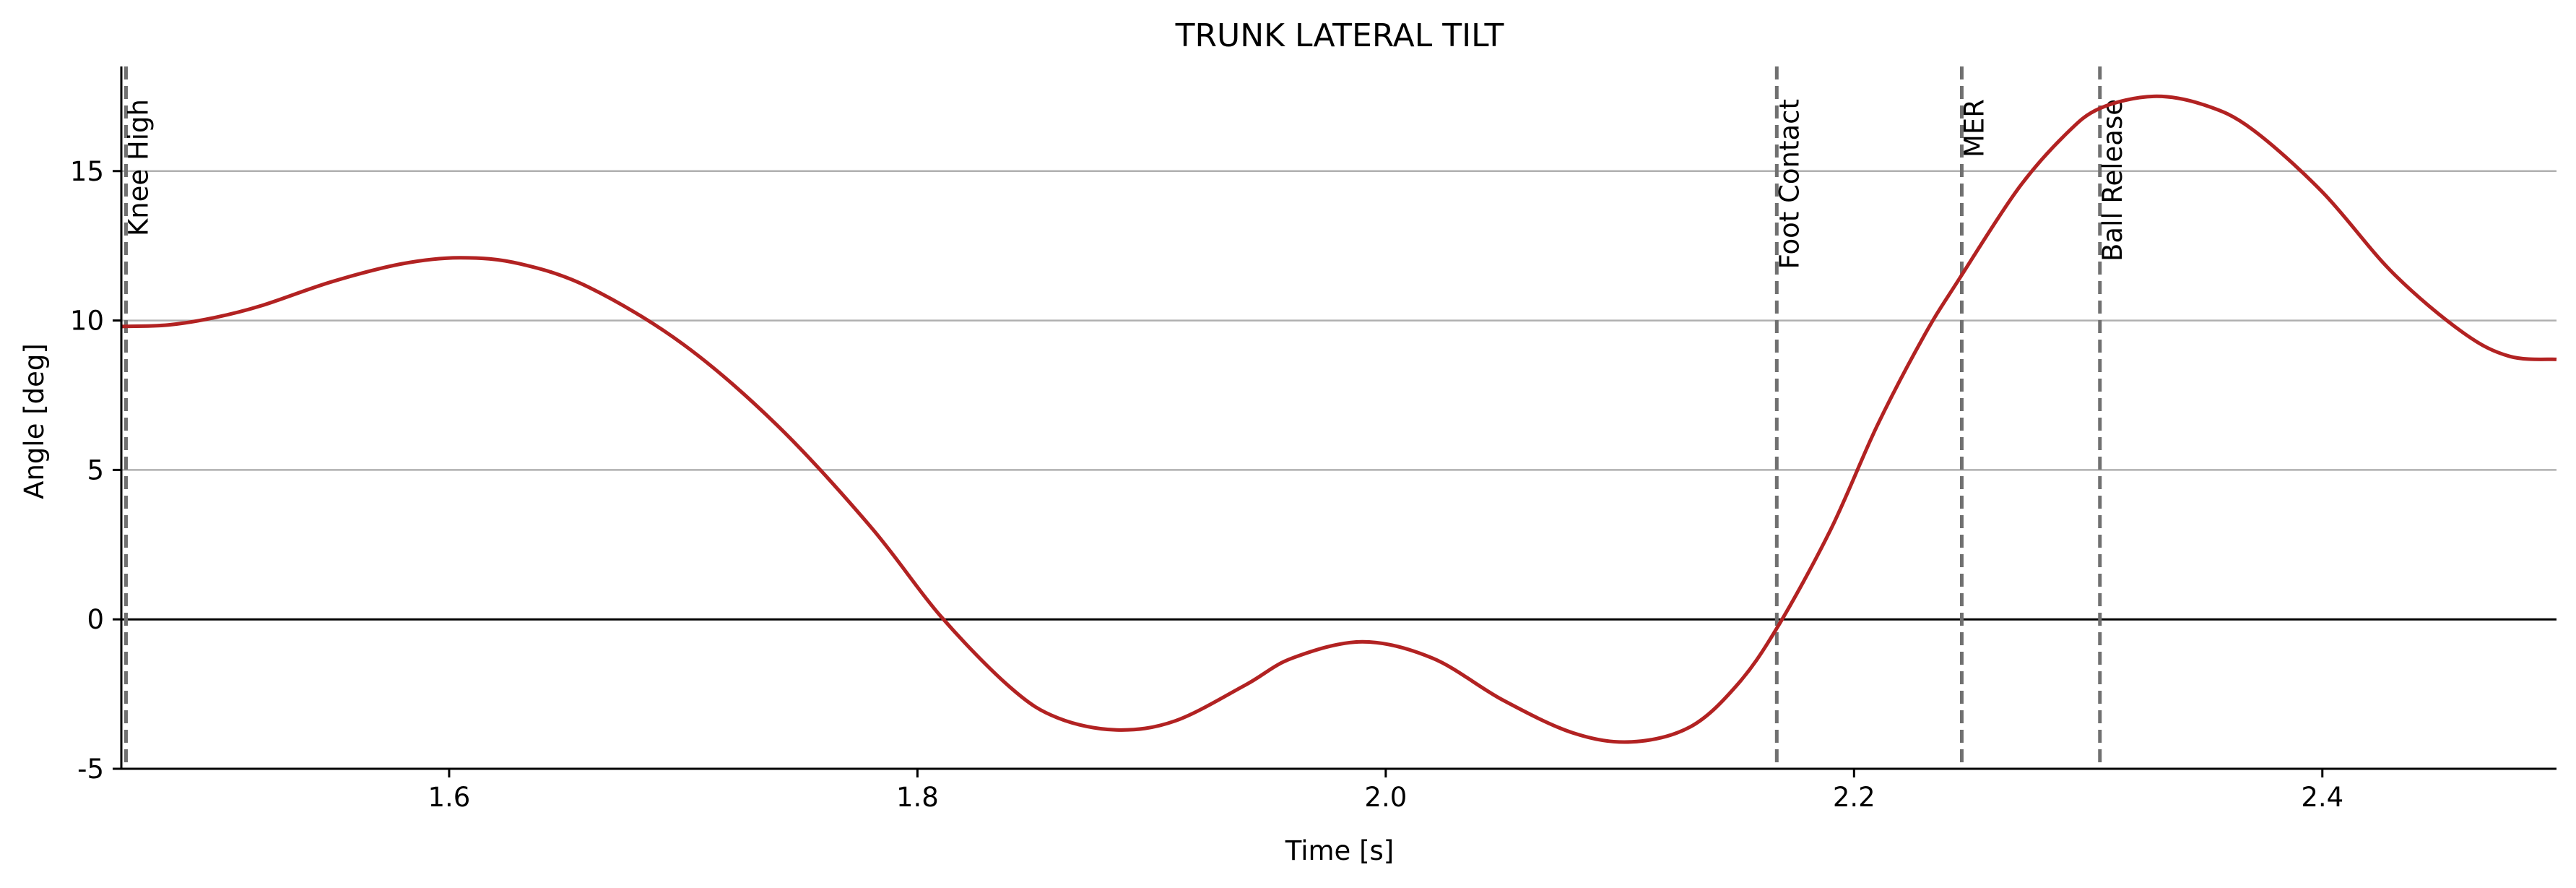 Image resolution: width=2576 pixels, height=888 pixels. I want to click on x-tick-label: 2.2, so click(1854, 797).